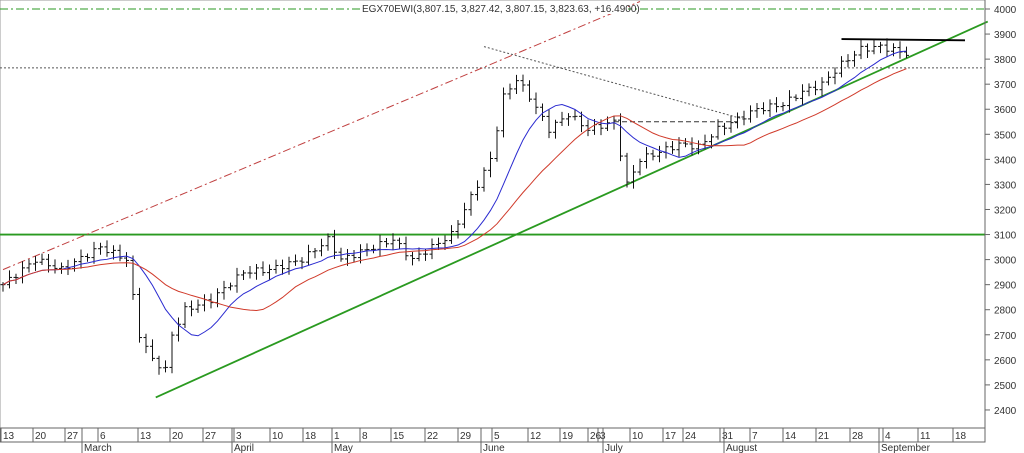 The height and width of the screenshot is (453, 1024). What do you see at coordinates (466, 436) in the screenshot?
I see `x-tick-label: 29` at bounding box center [466, 436].